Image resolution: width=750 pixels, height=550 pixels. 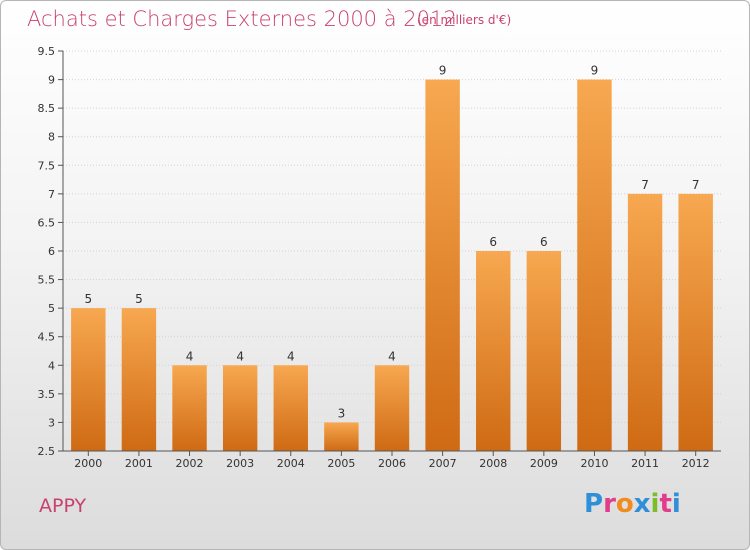 What do you see at coordinates (594, 504) in the screenshot?
I see `logo-letter: P` at bounding box center [594, 504].